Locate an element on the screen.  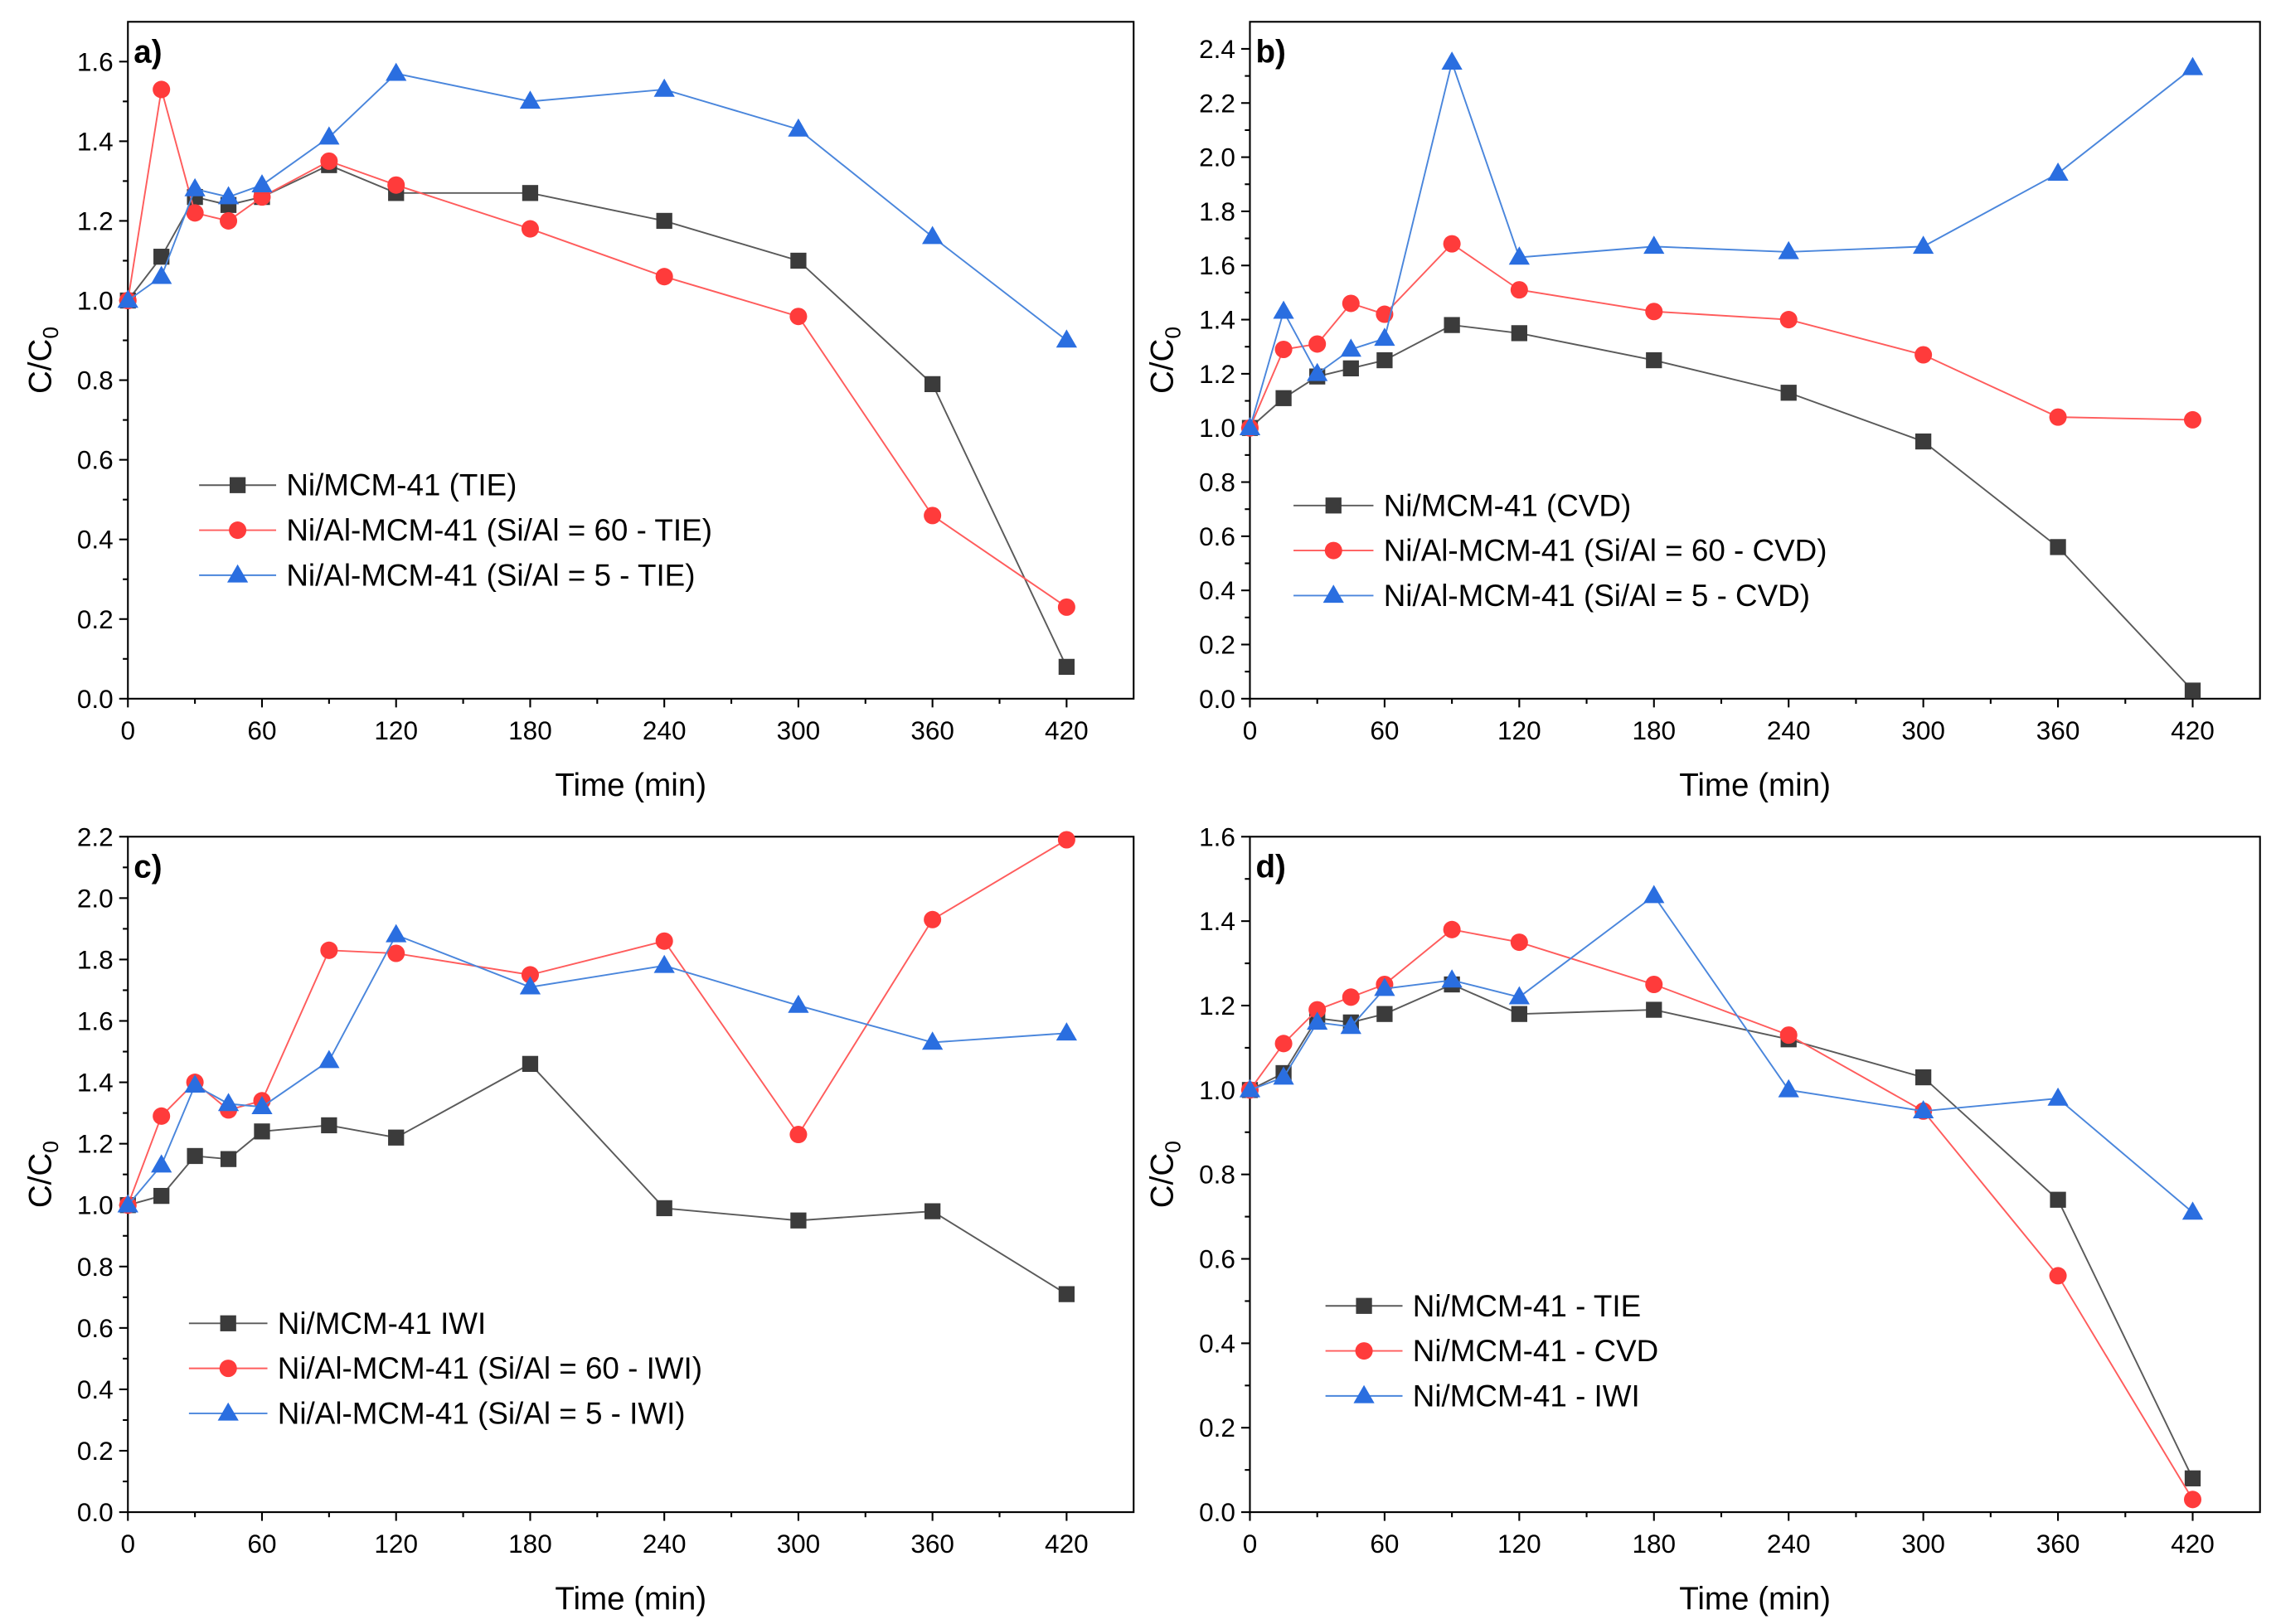
legend-item: Ni/MCM-41 - IWI is located at coordinates (1482, 1396).